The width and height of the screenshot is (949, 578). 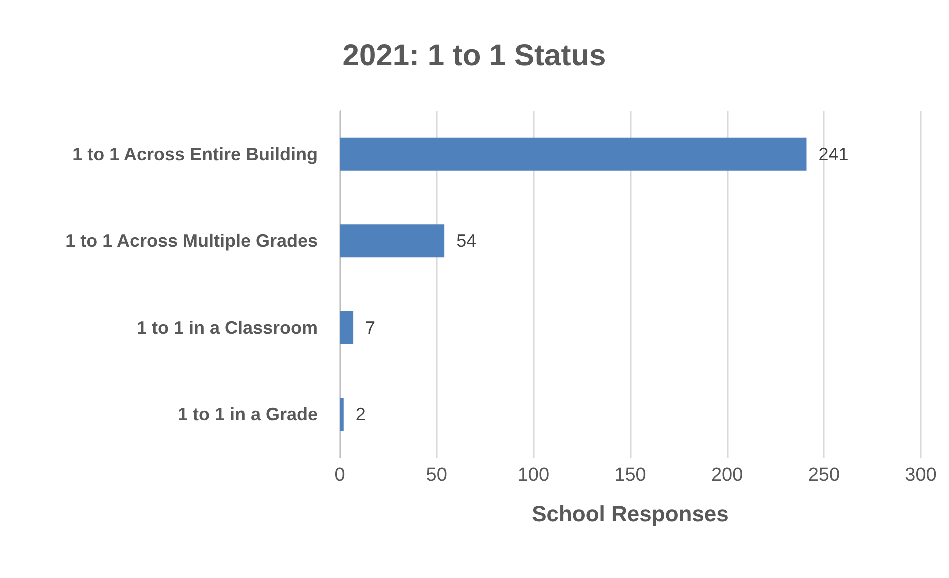 I want to click on x-tick-label: 150, so click(x=630, y=475).